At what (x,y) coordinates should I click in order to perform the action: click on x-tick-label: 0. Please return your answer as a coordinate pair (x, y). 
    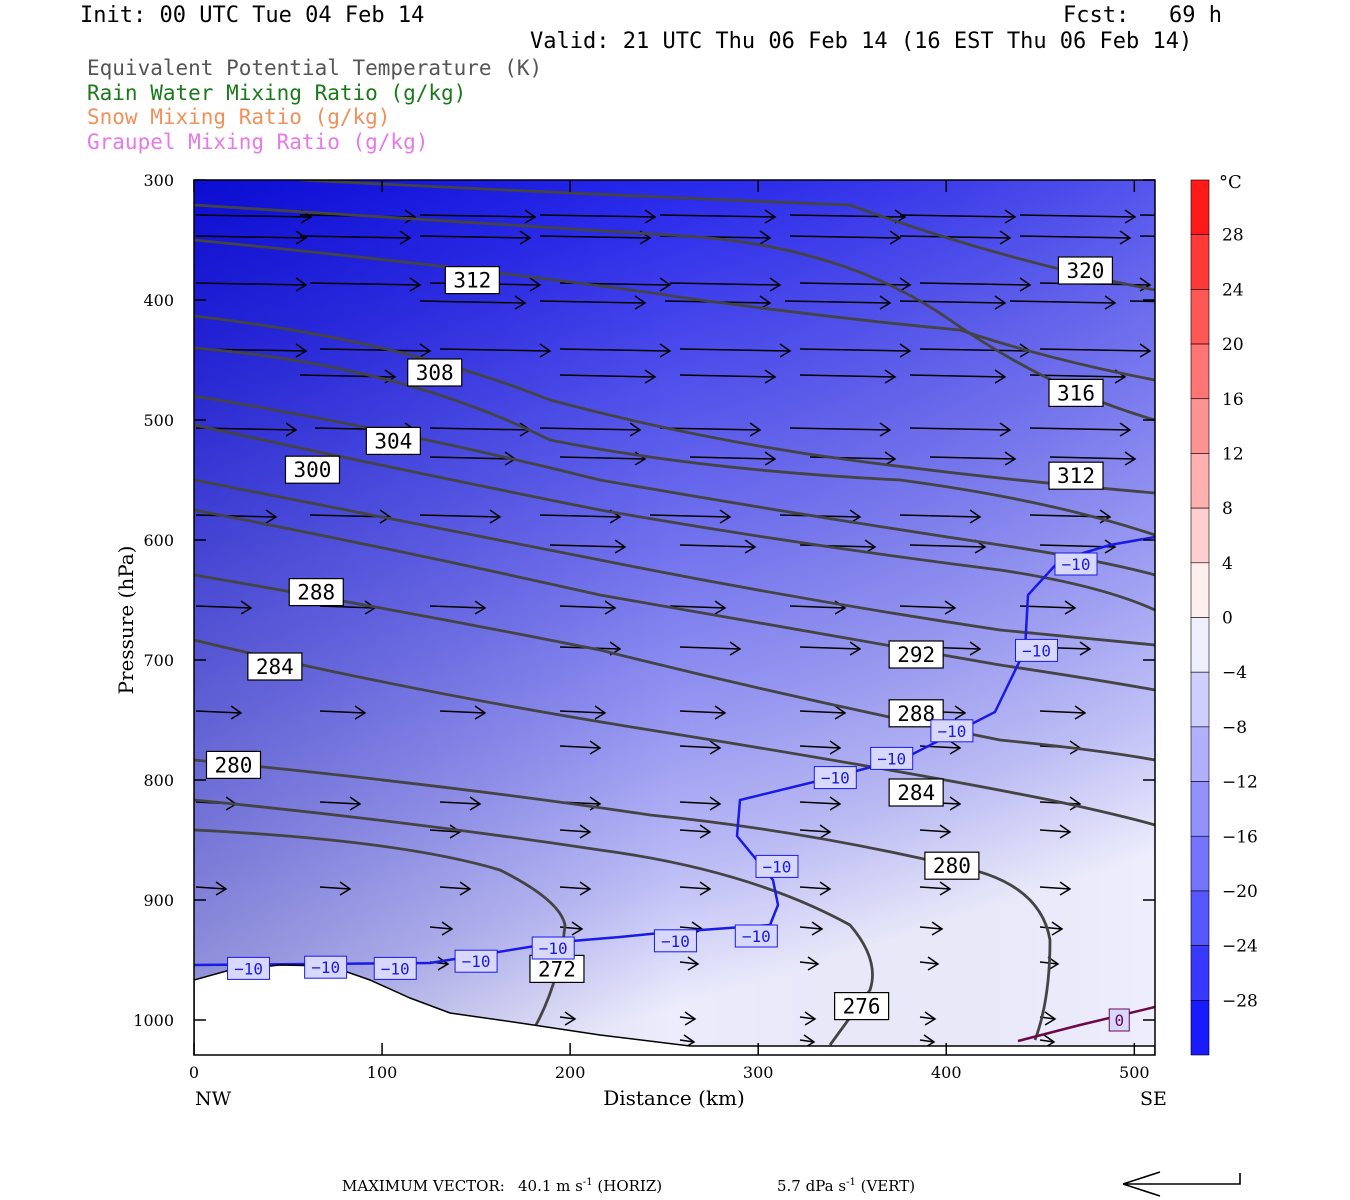
    Looking at the image, I should click on (194, 1072).